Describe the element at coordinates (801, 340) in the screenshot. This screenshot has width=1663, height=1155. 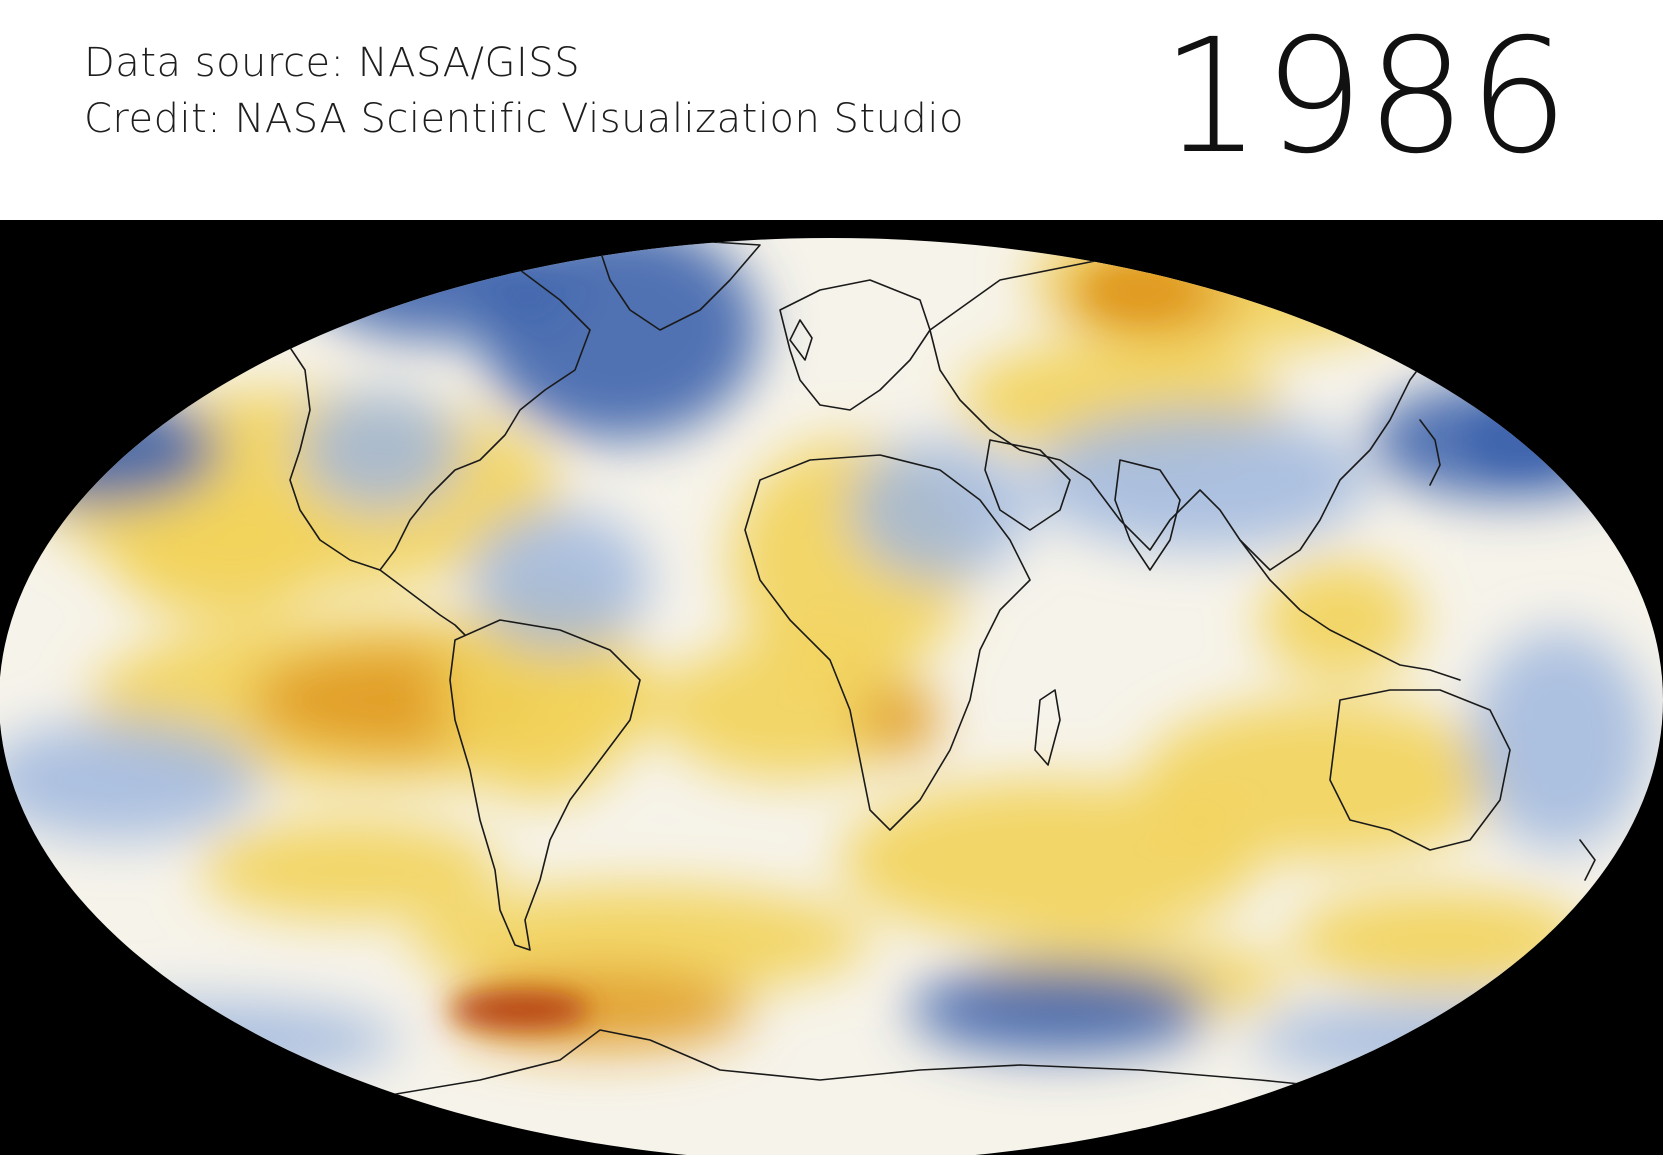
I see `uk-outline` at that location.